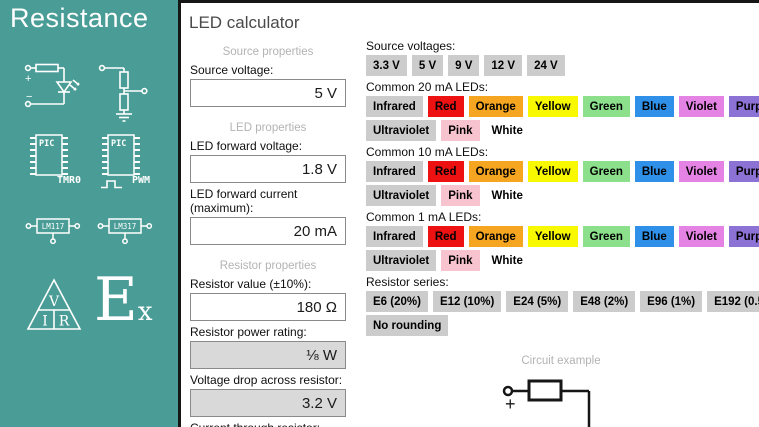 The width and height of the screenshot is (759, 427). What do you see at coordinates (552, 236) in the screenshot?
I see `common-1ma-leds-button-yellow: Yellow` at bounding box center [552, 236].